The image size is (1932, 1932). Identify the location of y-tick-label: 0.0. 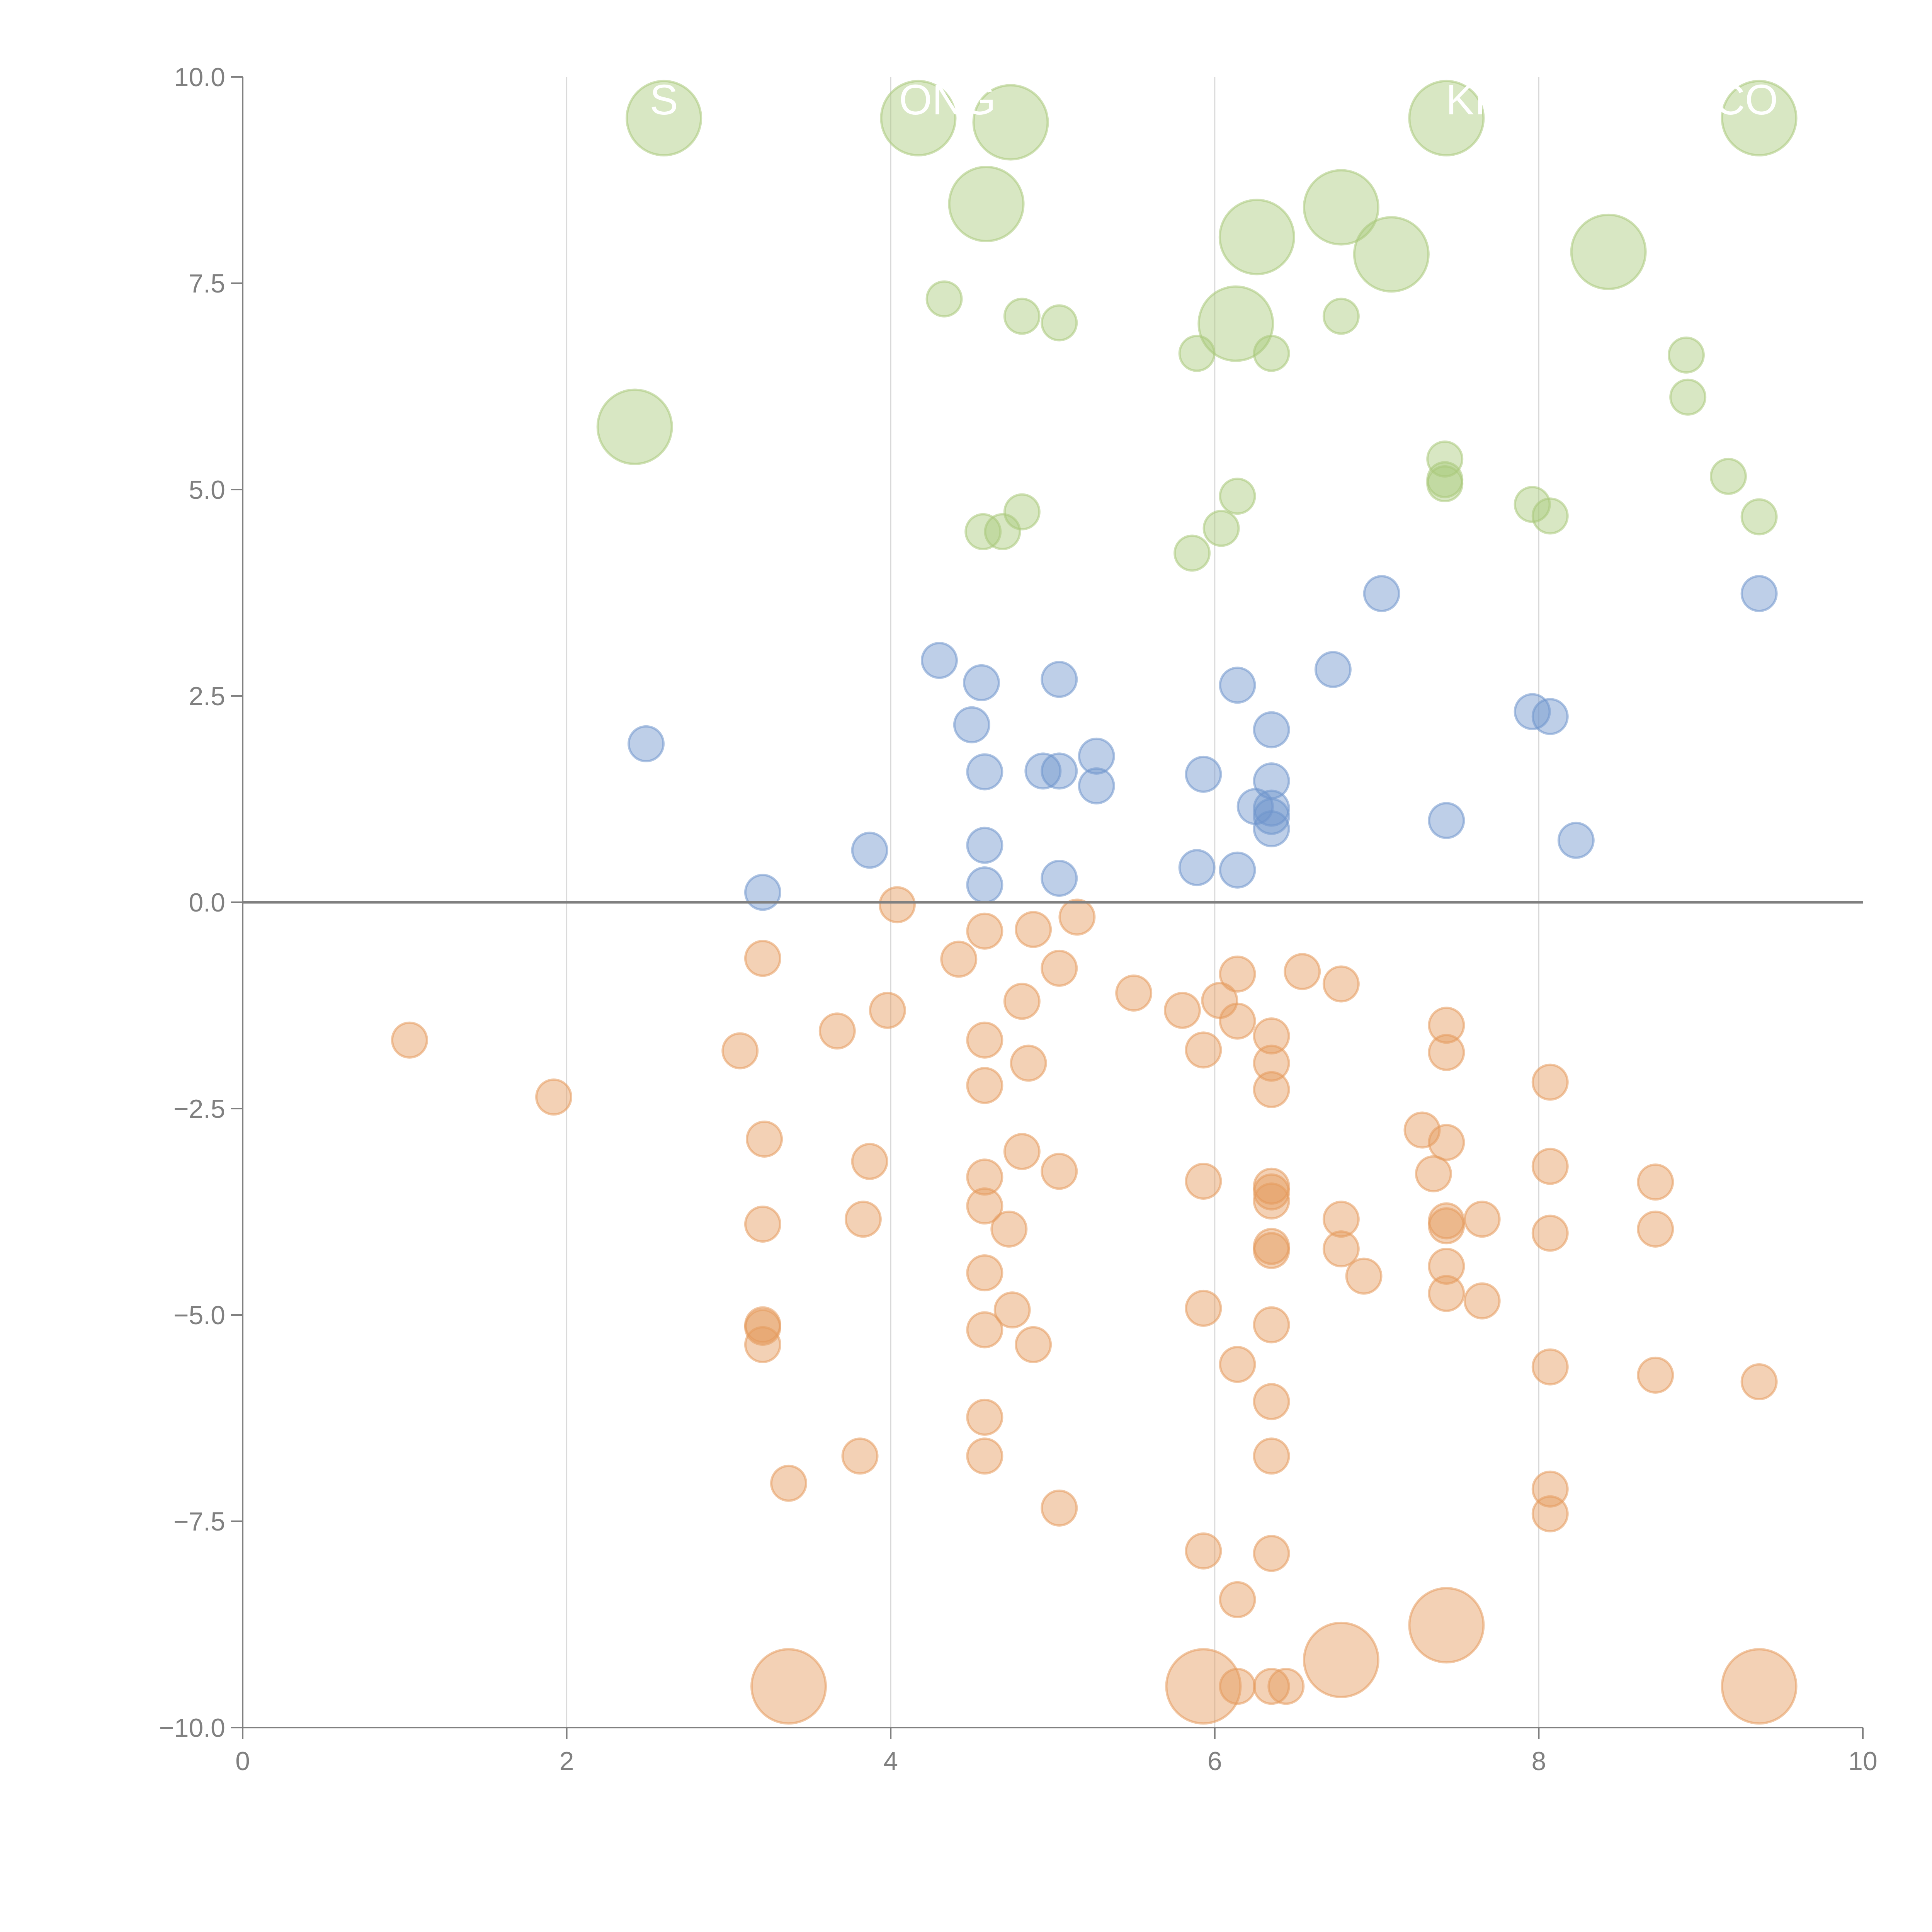
(207, 903).